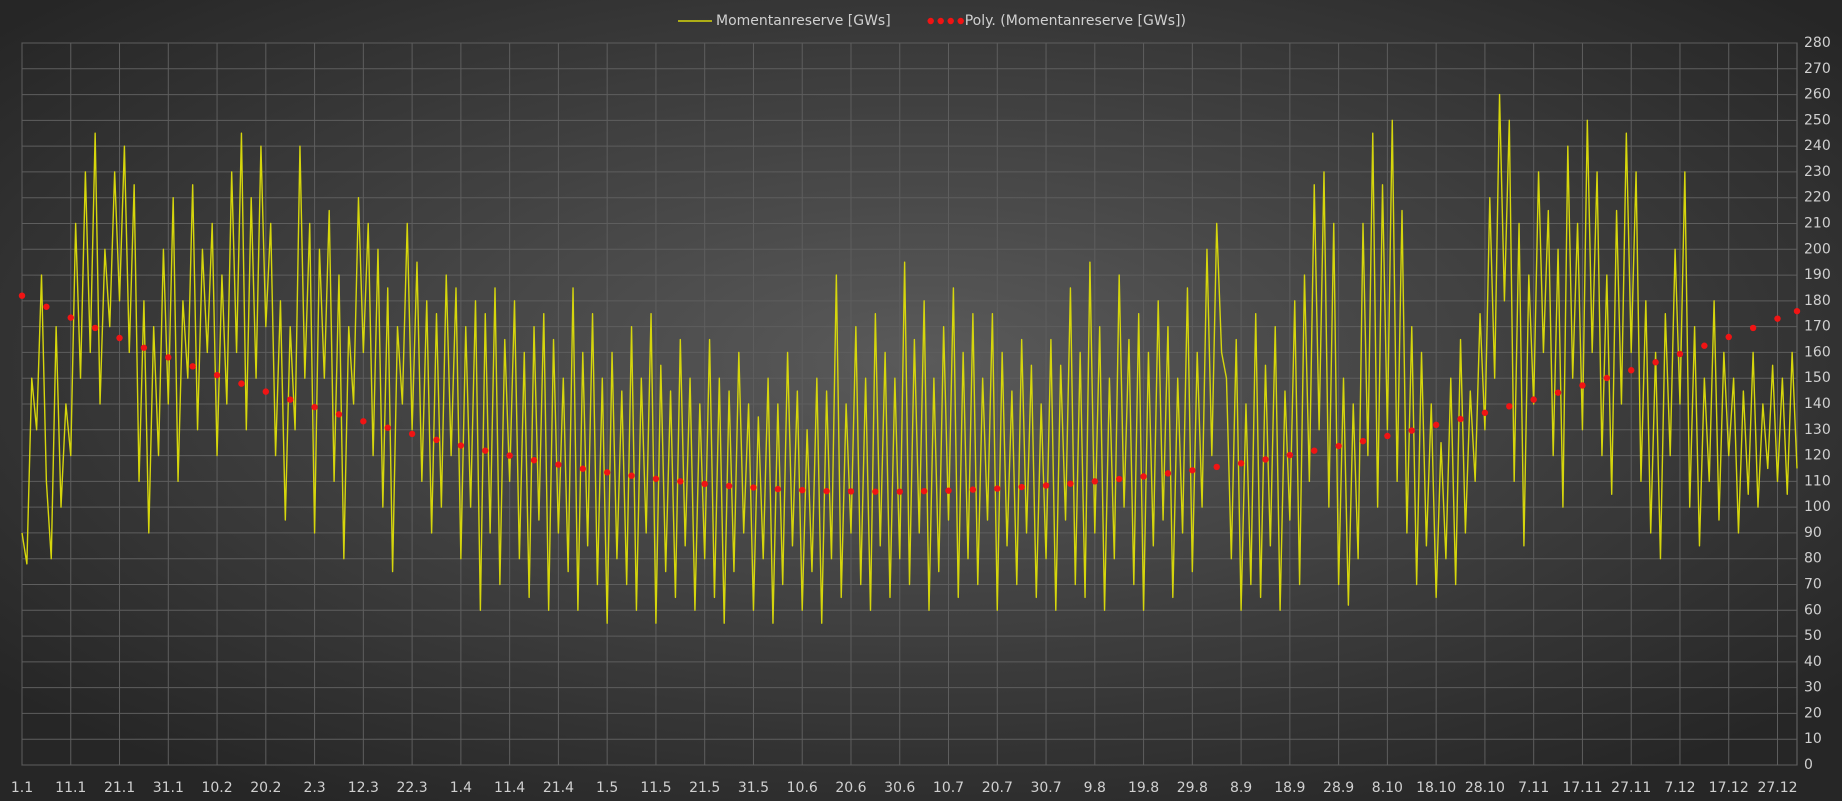 The width and height of the screenshot is (1842, 801). What do you see at coordinates (1813, 688) in the screenshot?
I see `y-tick-label: 30` at bounding box center [1813, 688].